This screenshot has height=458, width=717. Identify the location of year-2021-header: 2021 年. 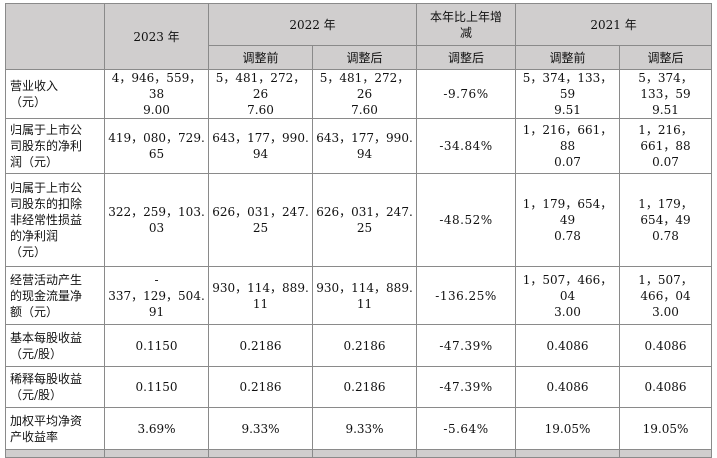
(614, 24).